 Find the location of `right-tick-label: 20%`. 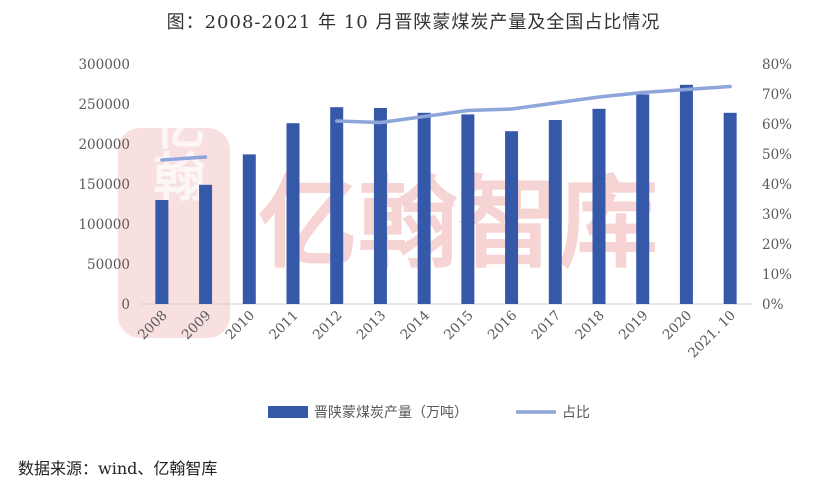

right-tick-label: 20% is located at coordinates (777, 245).